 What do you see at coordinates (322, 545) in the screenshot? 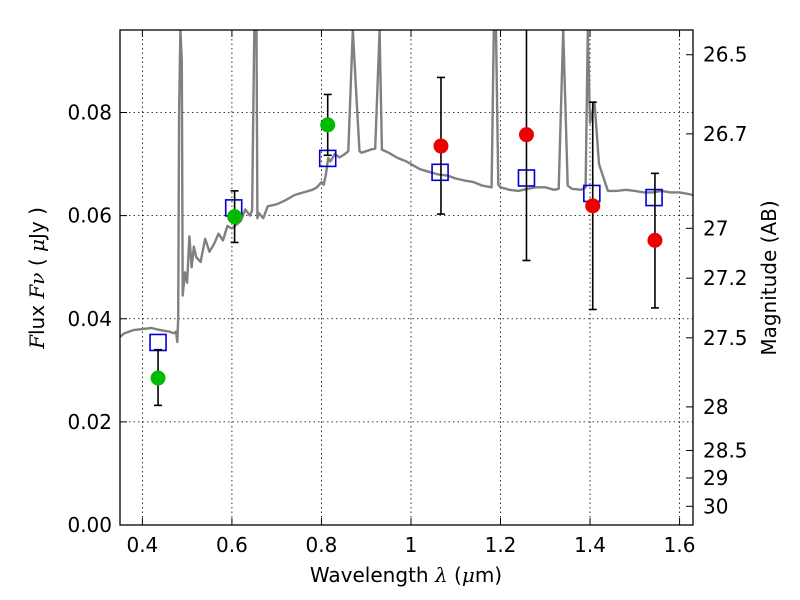
I see `x-tick-label: 0.8` at bounding box center [322, 545].